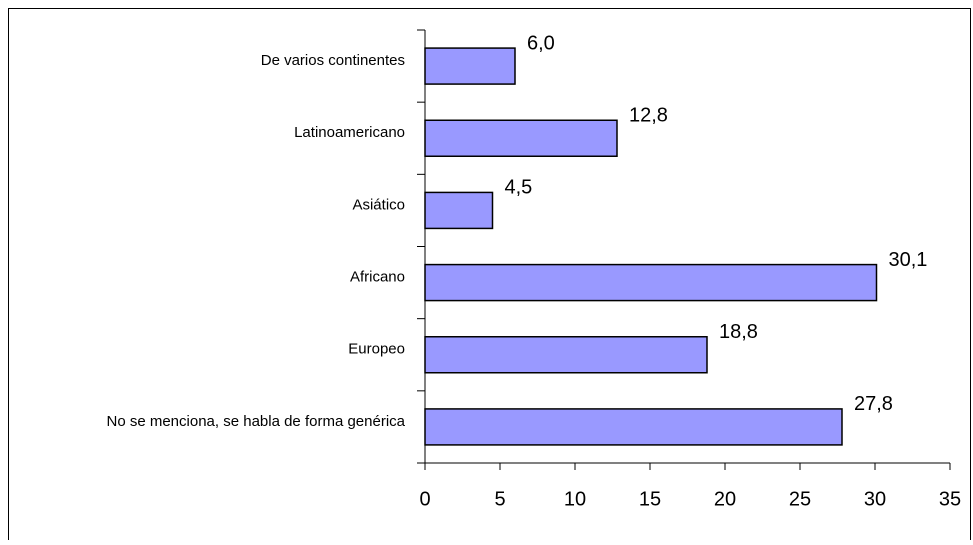  Describe the element at coordinates (519, 188) in the screenshot. I see `data-label: 4,5` at that location.